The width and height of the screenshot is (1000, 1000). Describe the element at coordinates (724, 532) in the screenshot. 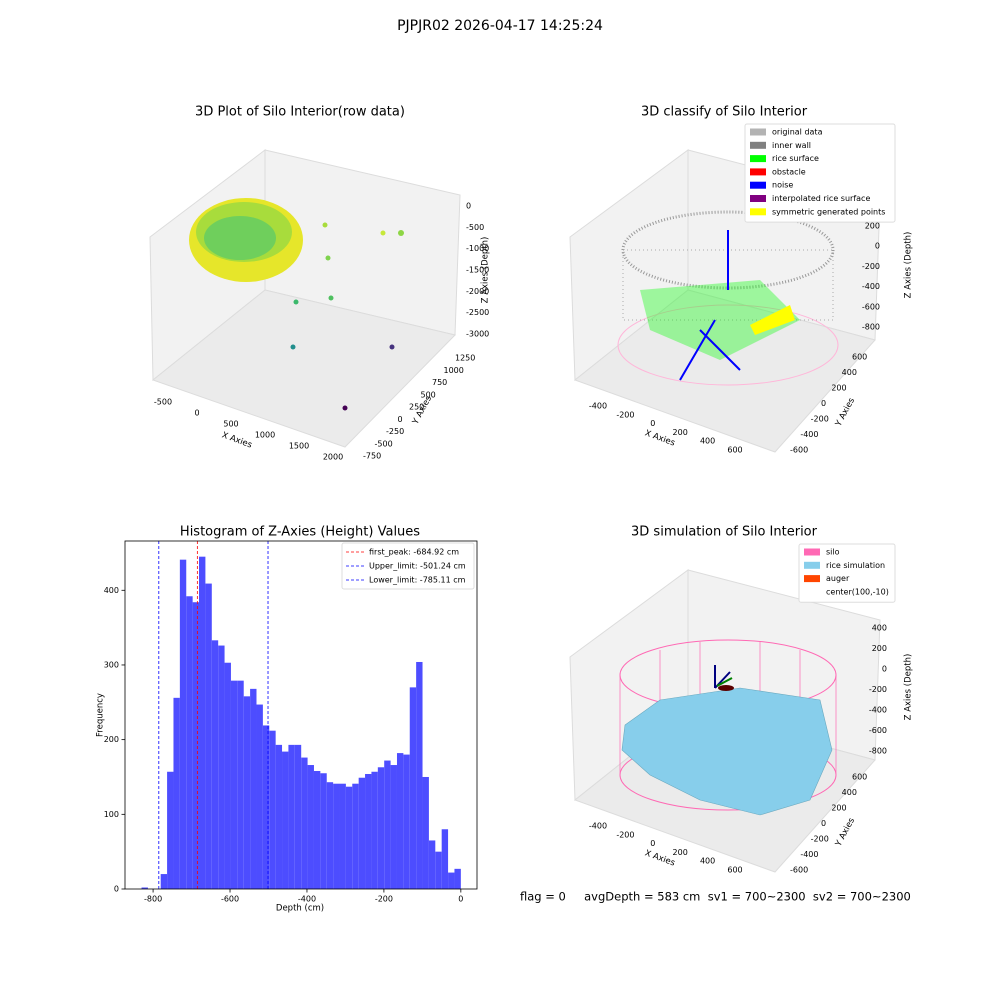

I see `subplot-title: 3D simulation of Silo Interior` at that location.